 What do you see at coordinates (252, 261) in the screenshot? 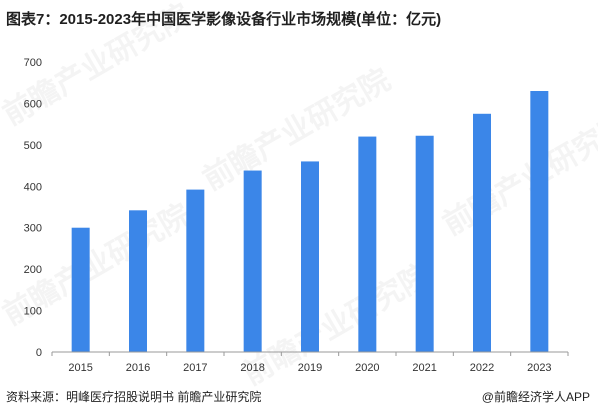
I see `bar-2018` at bounding box center [252, 261].